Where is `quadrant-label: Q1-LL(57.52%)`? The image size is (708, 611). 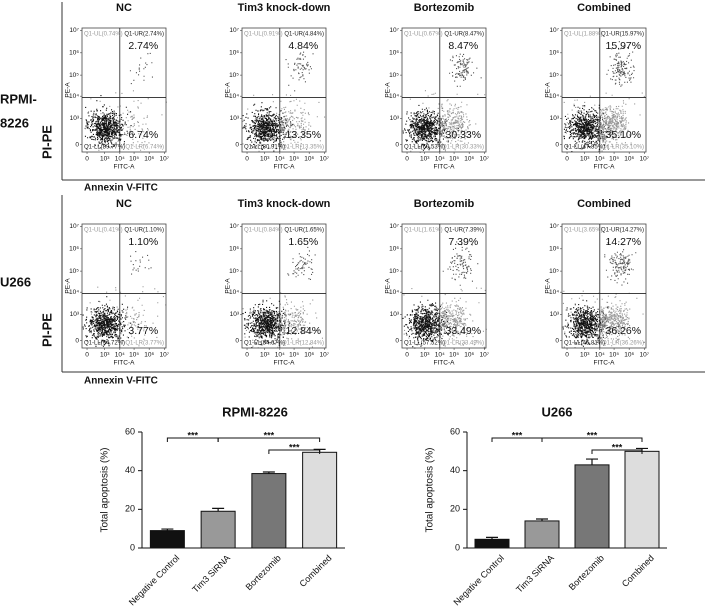
quadrant-label: Q1-LL(57.52%) is located at coordinates (424, 344).